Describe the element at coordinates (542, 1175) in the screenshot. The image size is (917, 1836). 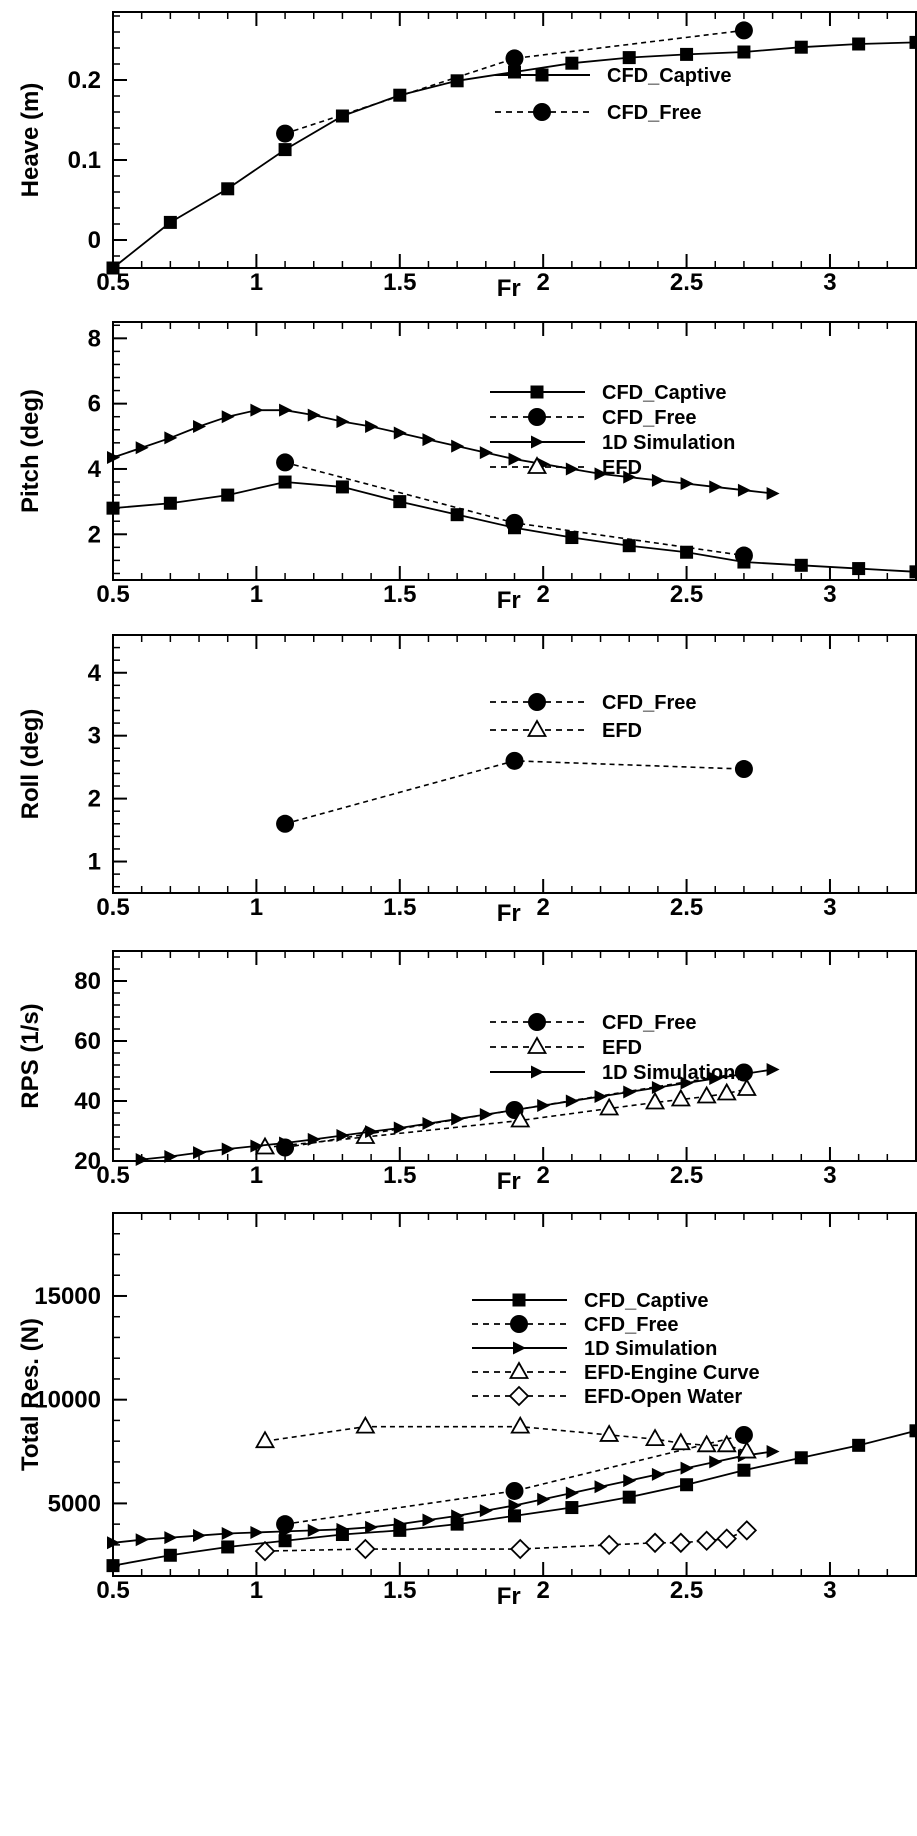
I see `x-tick-label: 2` at that location.